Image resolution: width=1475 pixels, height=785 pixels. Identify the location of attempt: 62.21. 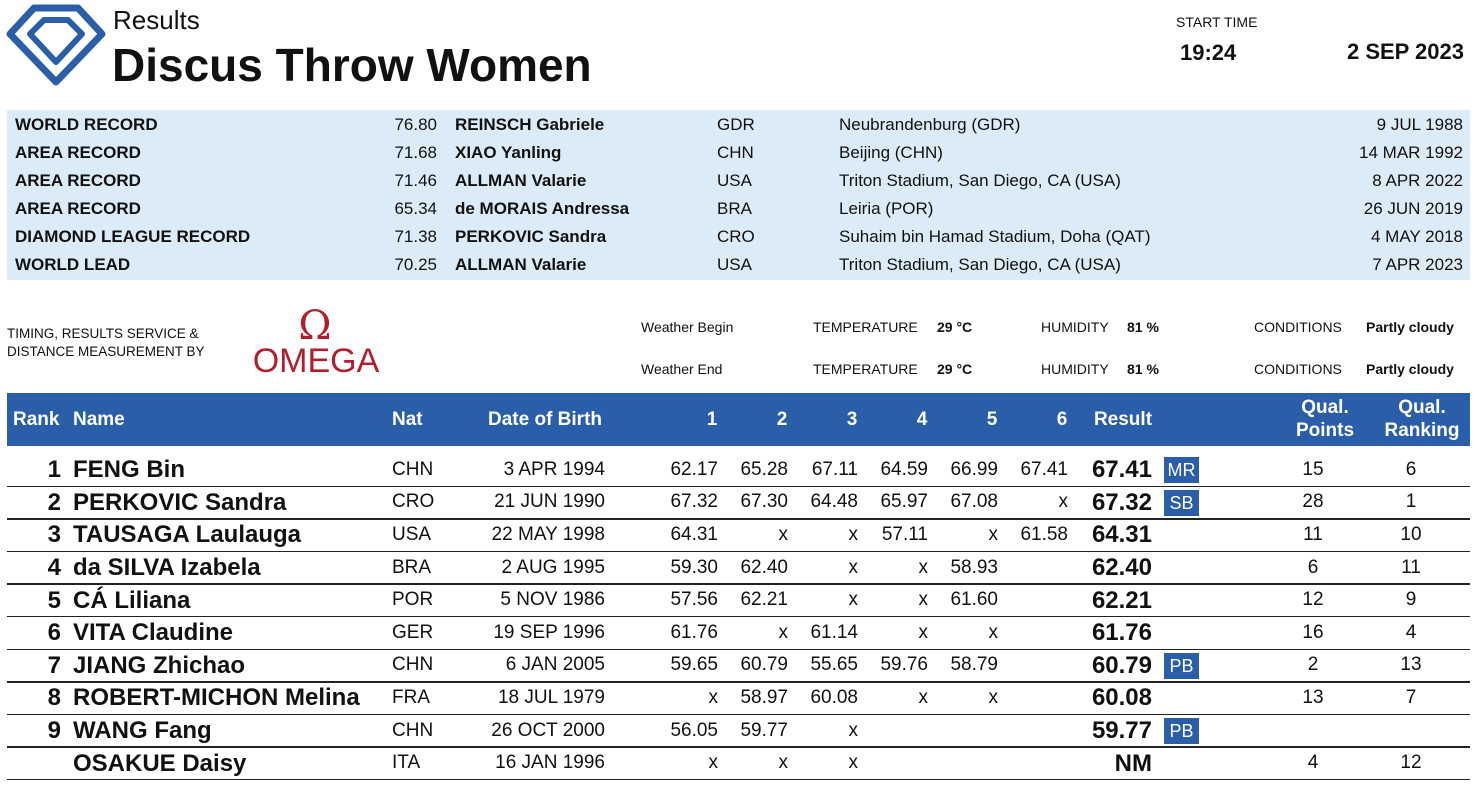
(764, 600).